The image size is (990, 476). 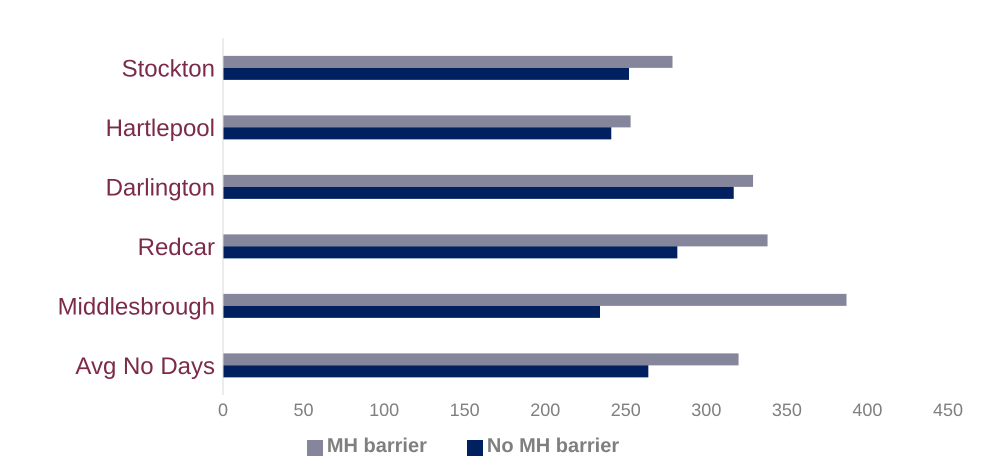 I want to click on x-tick-label: 100, so click(x=384, y=410).